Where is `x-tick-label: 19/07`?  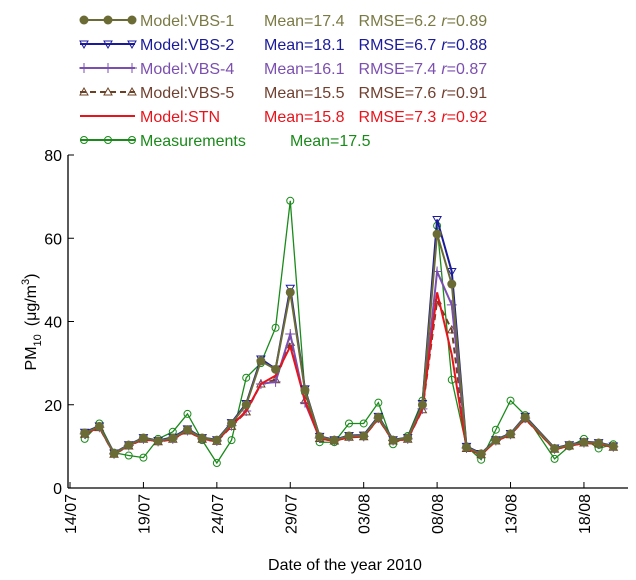 x-tick-label: 19/07 is located at coordinates (144, 514).